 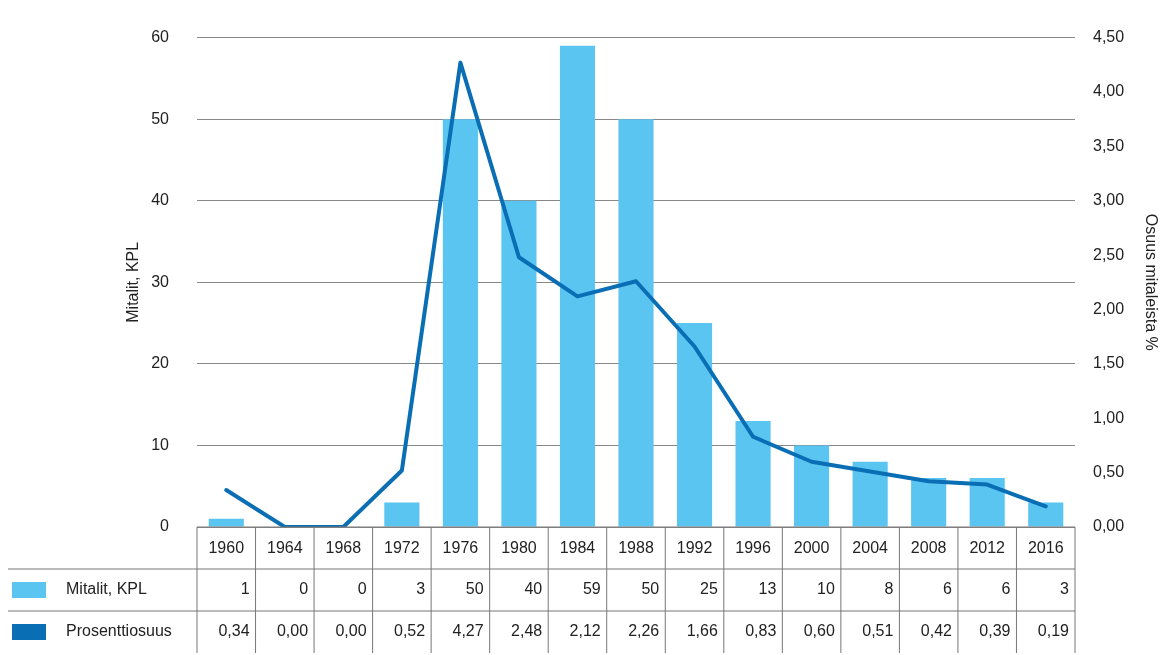 I want to click on data-label: 2,26, so click(x=644, y=631).